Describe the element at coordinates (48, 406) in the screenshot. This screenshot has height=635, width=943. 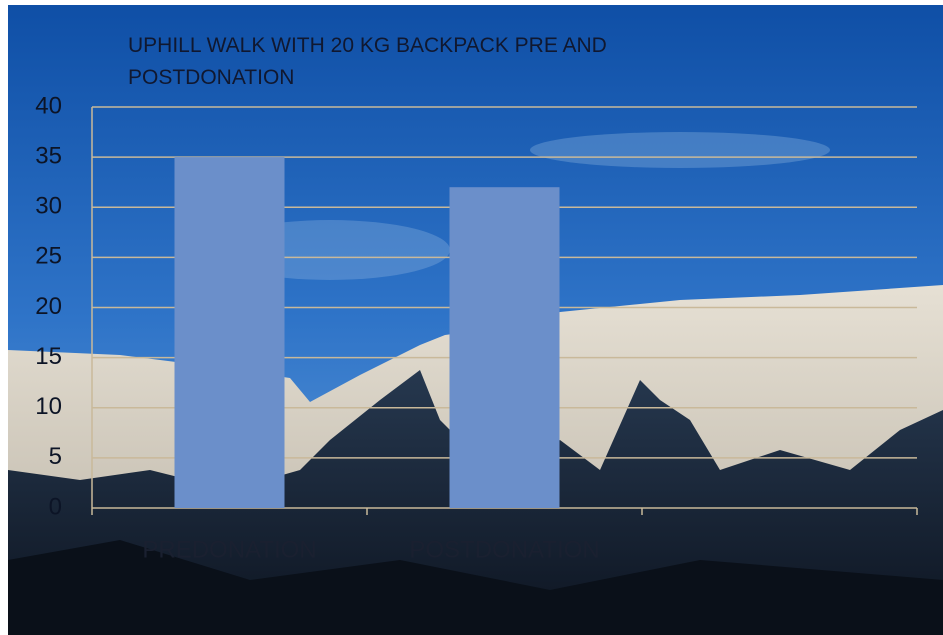
I see `y-tick-label: 10` at that location.